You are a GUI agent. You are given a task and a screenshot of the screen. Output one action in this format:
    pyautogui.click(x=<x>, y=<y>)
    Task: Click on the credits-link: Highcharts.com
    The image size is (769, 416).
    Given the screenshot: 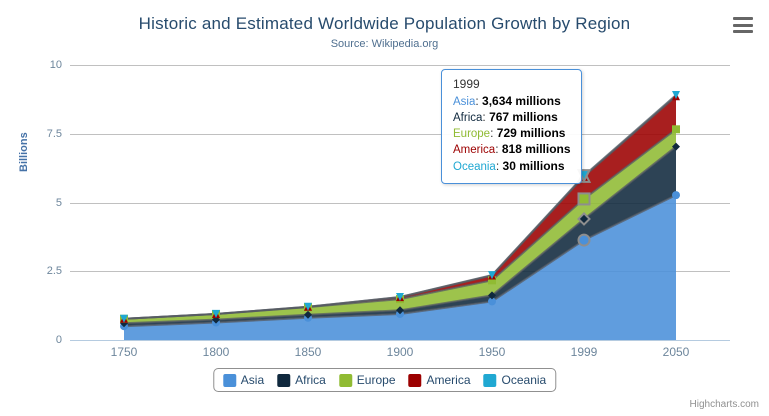 What is the action you would take?
    pyautogui.click(x=724, y=404)
    